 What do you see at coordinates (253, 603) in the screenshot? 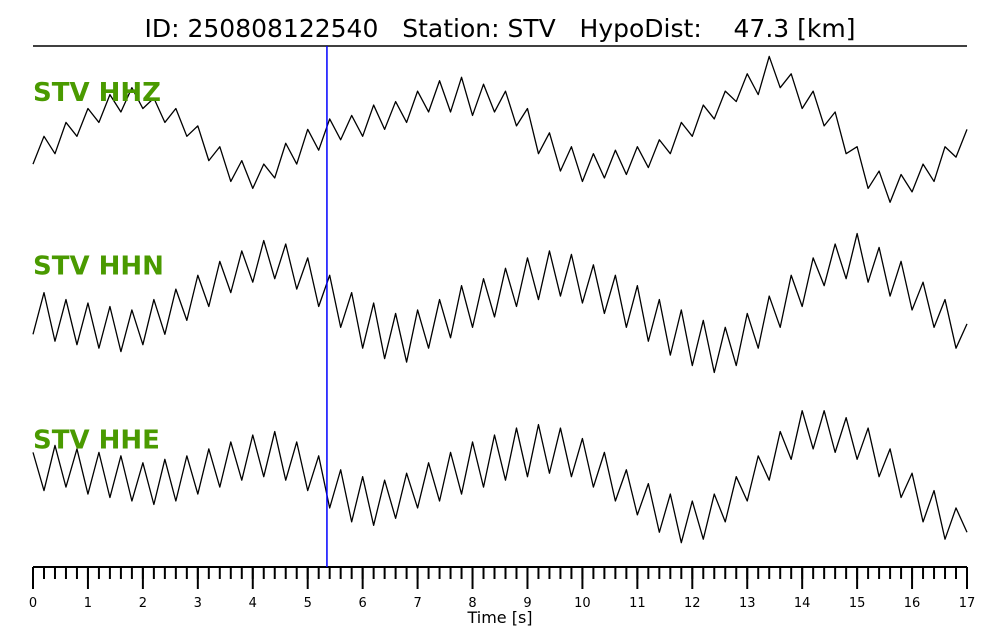
I see `x-tick-label: 4` at bounding box center [253, 603].